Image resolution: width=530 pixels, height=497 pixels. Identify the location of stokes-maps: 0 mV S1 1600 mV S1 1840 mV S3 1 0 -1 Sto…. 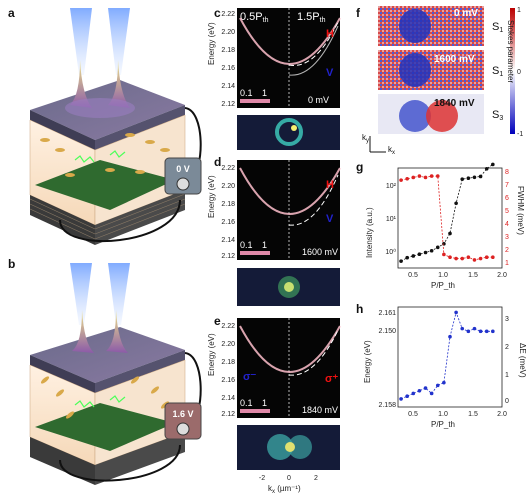
(442, 81).